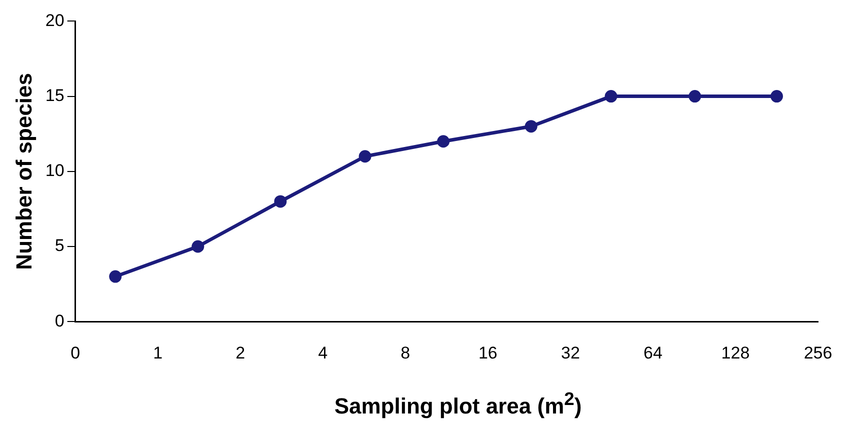 Image resolution: width=856 pixels, height=443 pixels. What do you see at coordinates (323, 352) in the screenshot?
I see `x-tick-label: 4` at bounding box center [323, 352].